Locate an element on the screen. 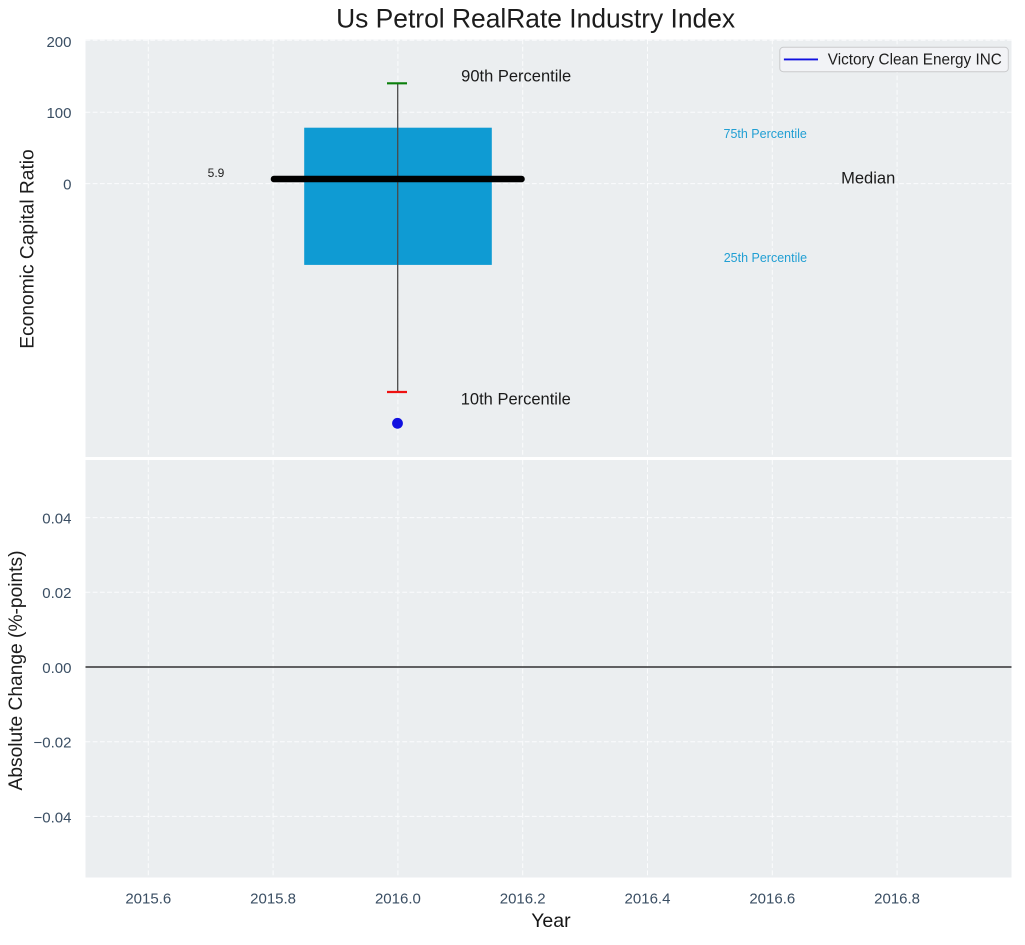 The height and width of the screenshot is (945, 1025). svg-text: 10th Percentile is located at coordinates (516, 400).